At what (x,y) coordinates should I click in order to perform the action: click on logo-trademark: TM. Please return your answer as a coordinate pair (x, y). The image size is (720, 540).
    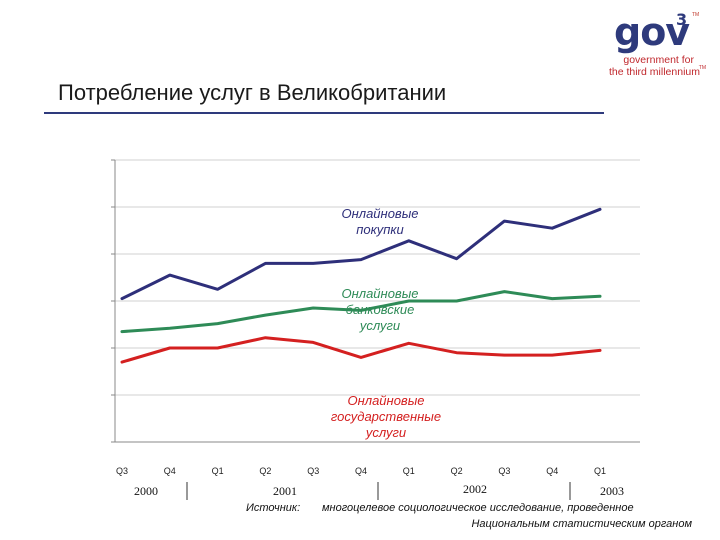
    Looking at the image, I should click on (696, 15).